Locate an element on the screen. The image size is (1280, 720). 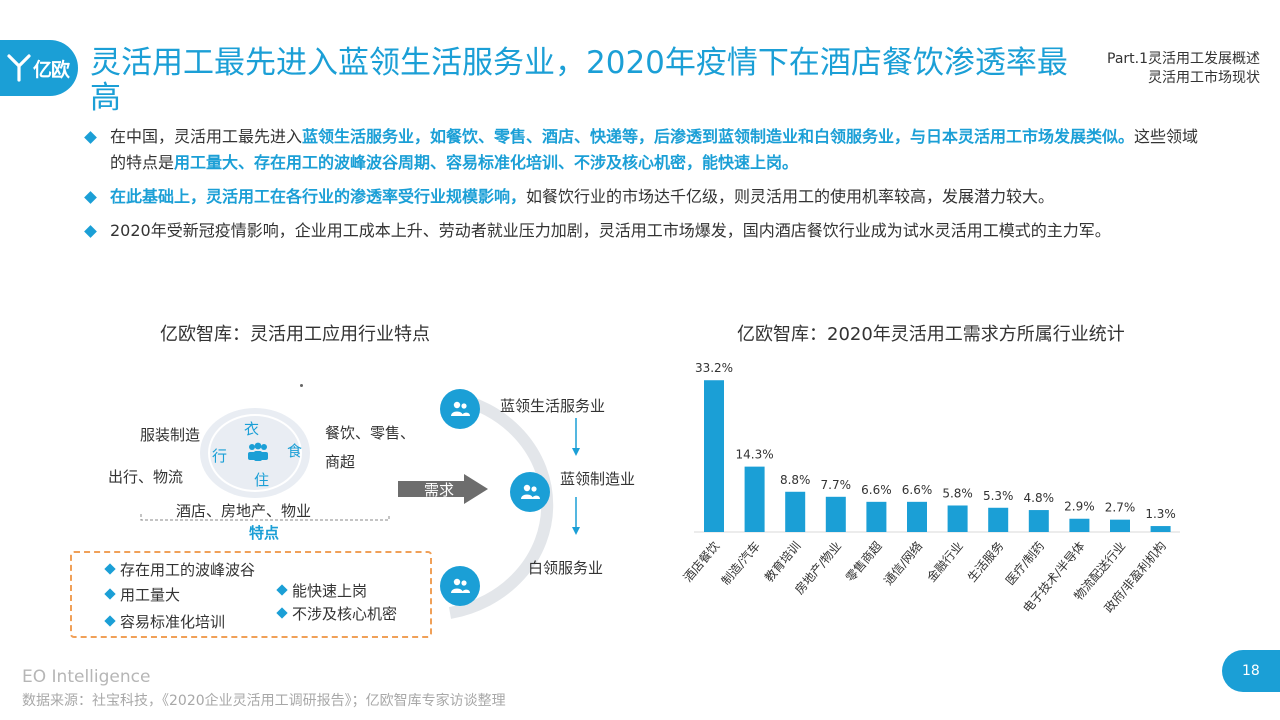
section-part: Part.1灵活用工发展概述 is located at coordinates (1183, 59).